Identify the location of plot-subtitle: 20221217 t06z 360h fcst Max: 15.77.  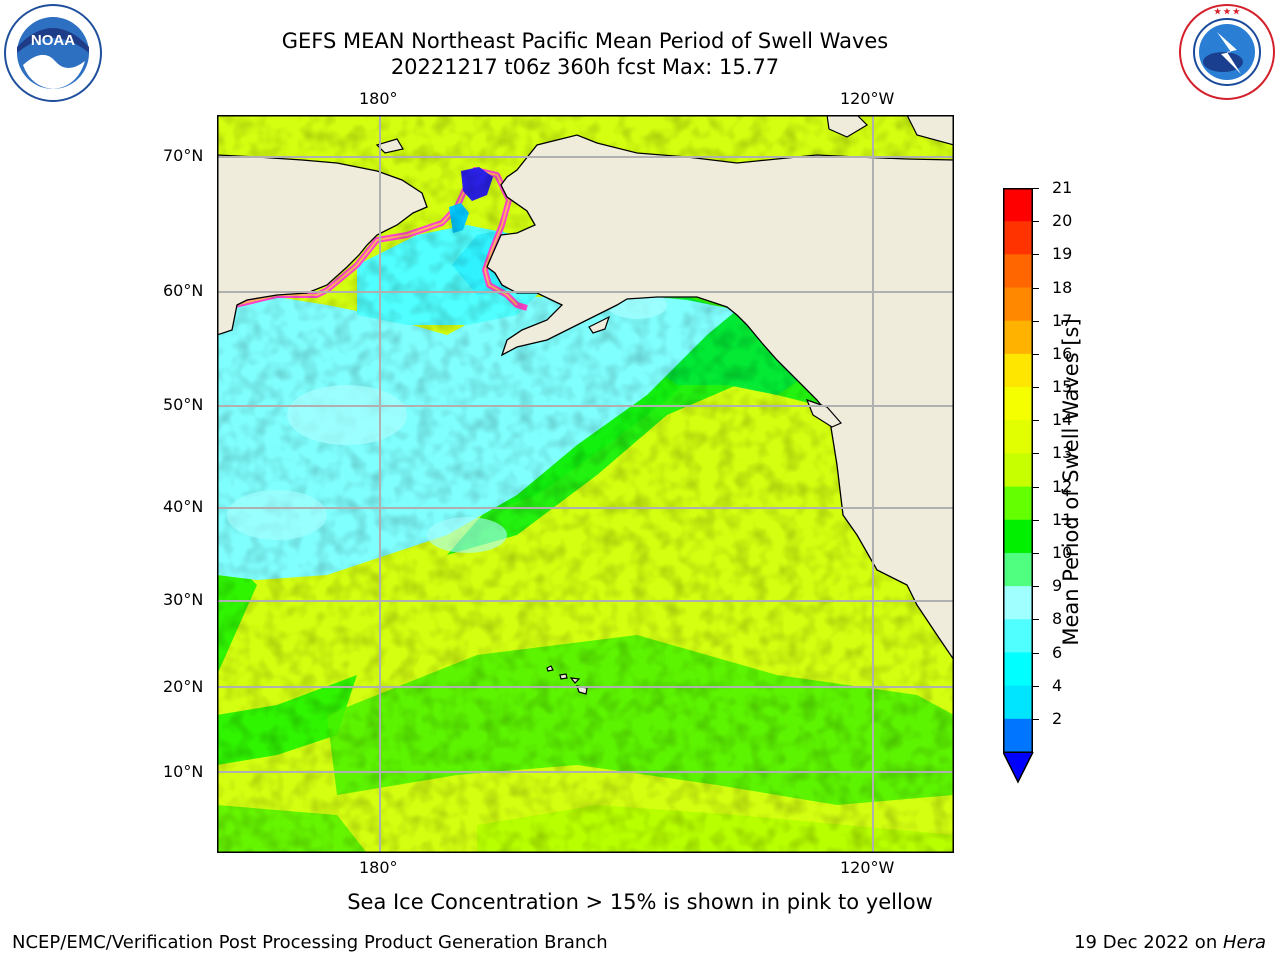
(585, 67).